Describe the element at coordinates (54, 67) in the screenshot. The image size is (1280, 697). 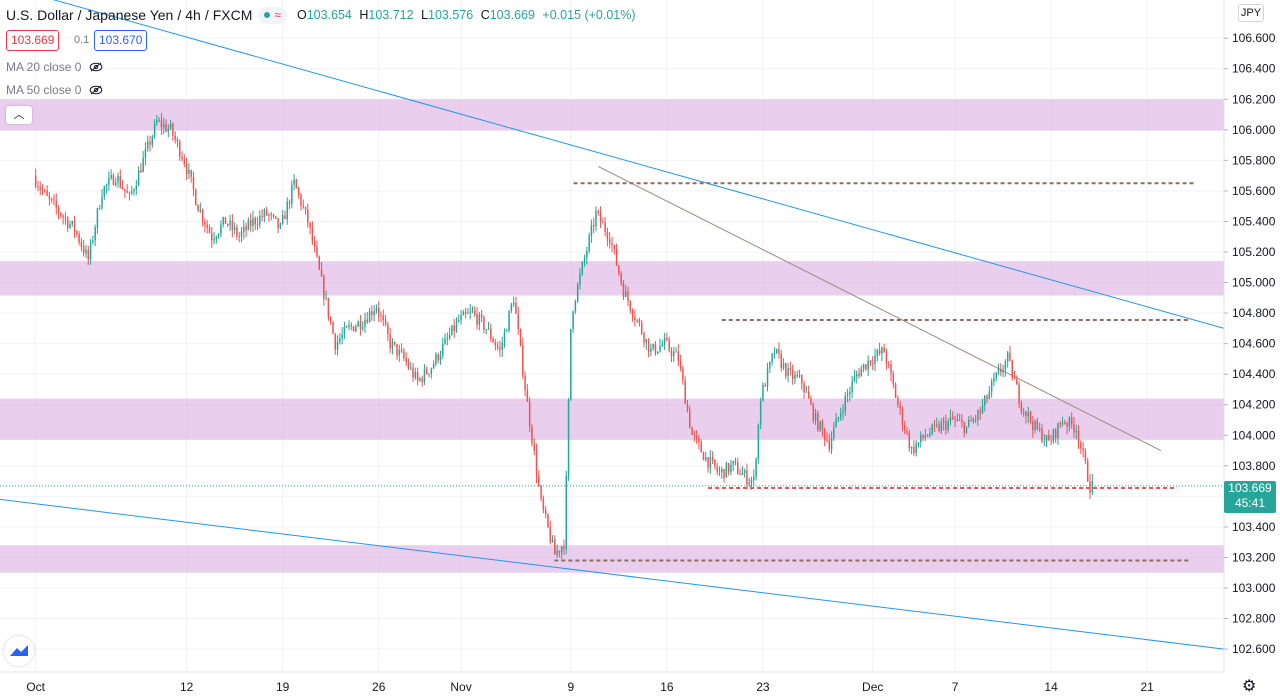
I see `indicator-ma20: MA 20 close 0` at that location.